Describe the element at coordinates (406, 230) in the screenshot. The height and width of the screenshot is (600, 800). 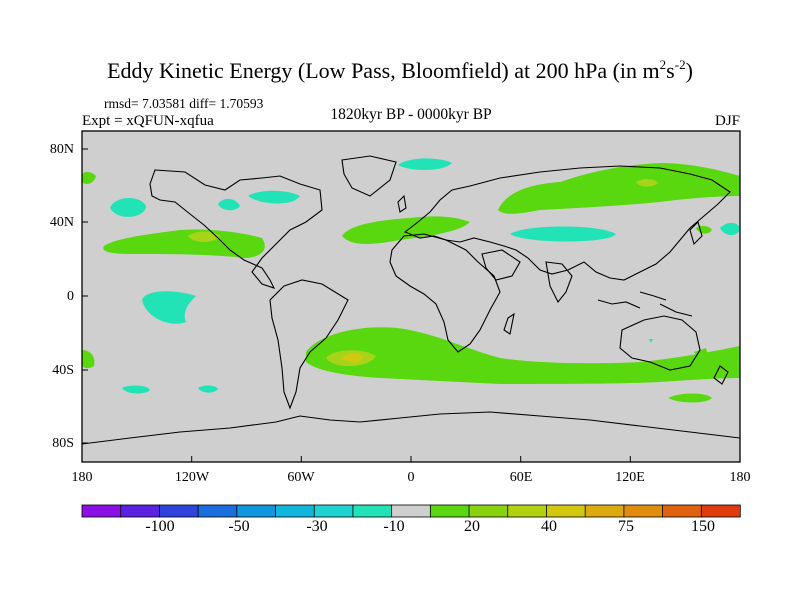
I see `positive-anomaly-n-atlantic` at that location.